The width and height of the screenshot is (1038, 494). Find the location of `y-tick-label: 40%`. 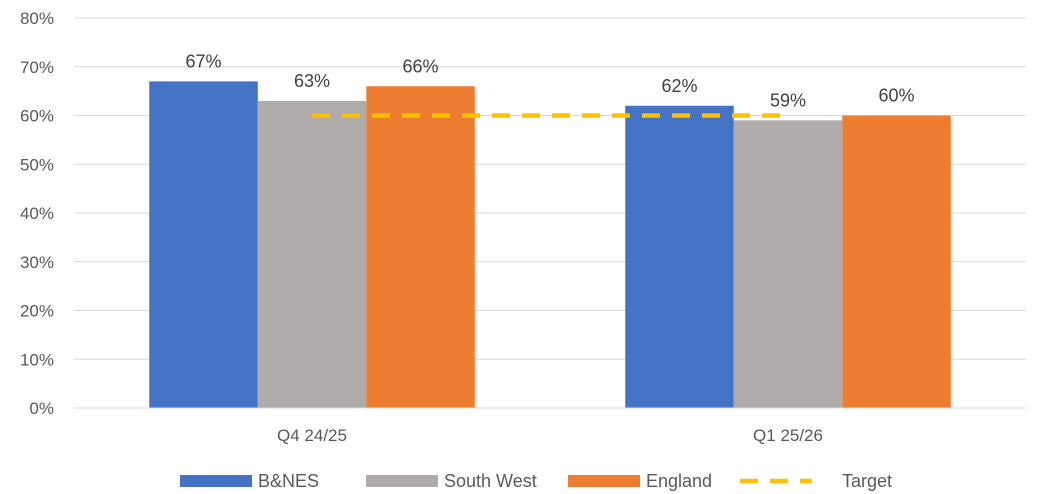

y-tick-label: 40% is located at coordinates (37, 213).